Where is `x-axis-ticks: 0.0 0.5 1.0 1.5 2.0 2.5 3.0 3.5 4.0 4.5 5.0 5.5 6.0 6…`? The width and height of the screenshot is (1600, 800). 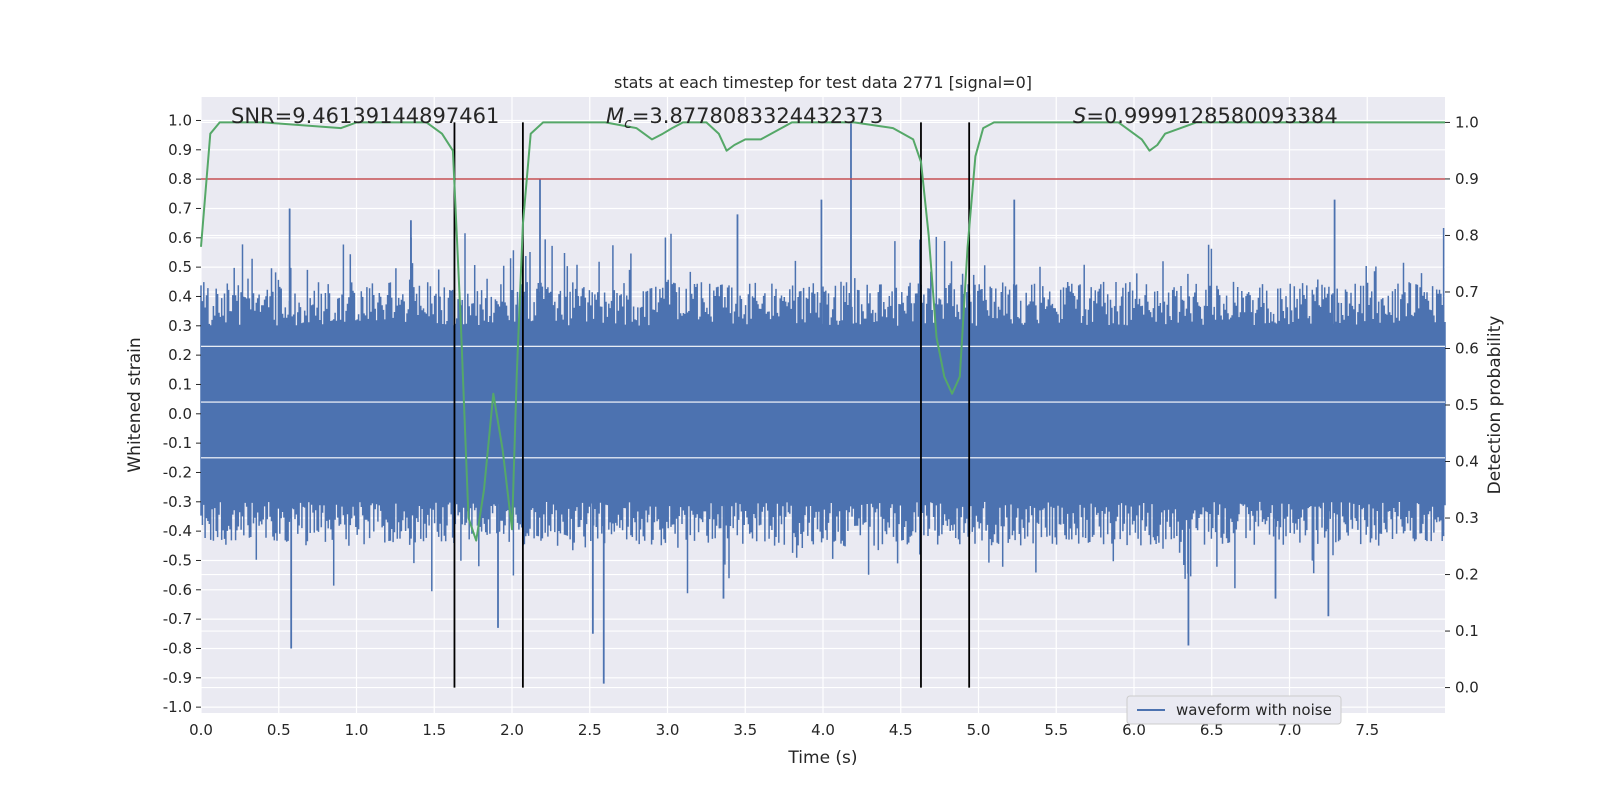 x-axis-ticks: 0.0 0.5 1.0 1.5 2.0 2.5 3.0 3.5 4.0 4.5 5.0 5.5 6.0 6… is located at coordinates (784, 730).